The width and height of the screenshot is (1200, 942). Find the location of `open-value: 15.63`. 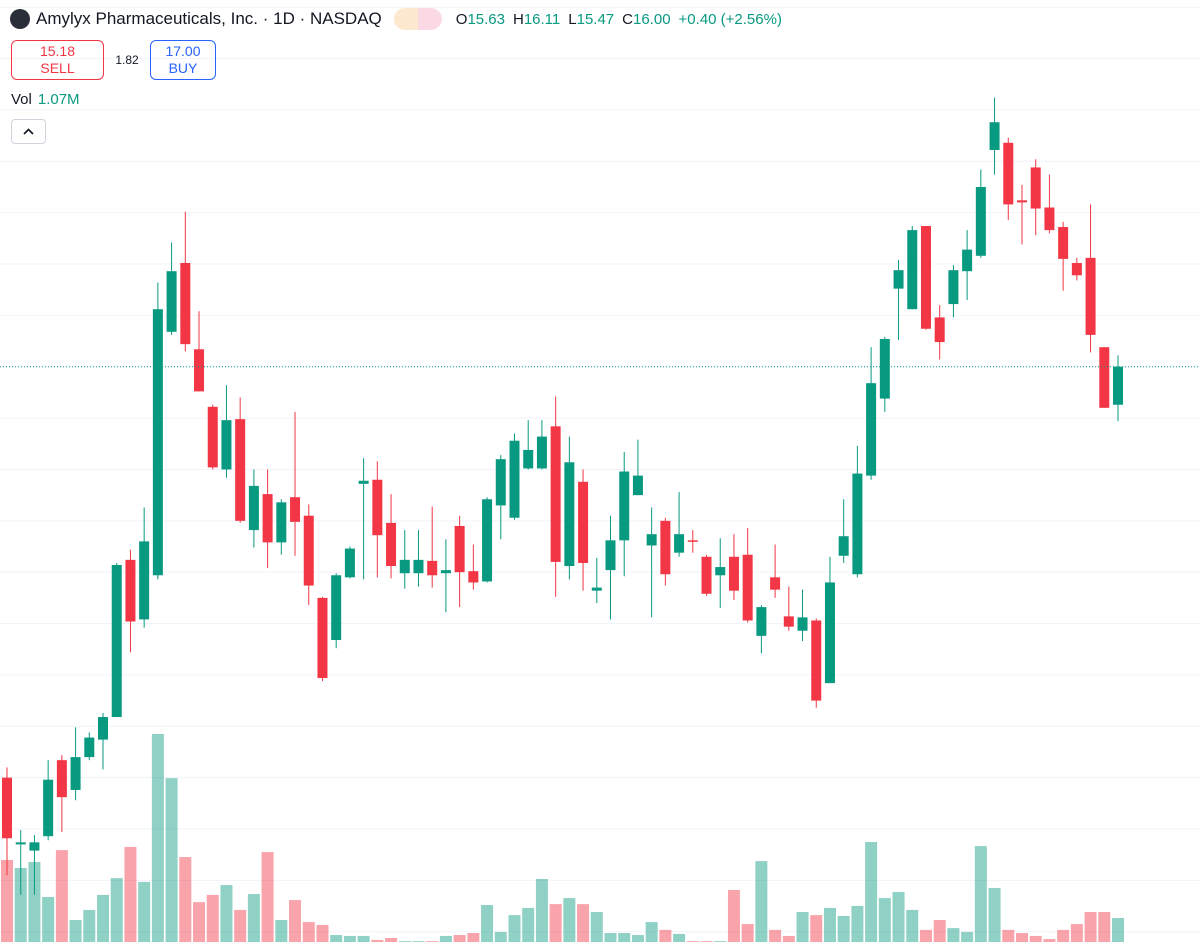

open-value: 15.63 is located at coordinates (486, 19).